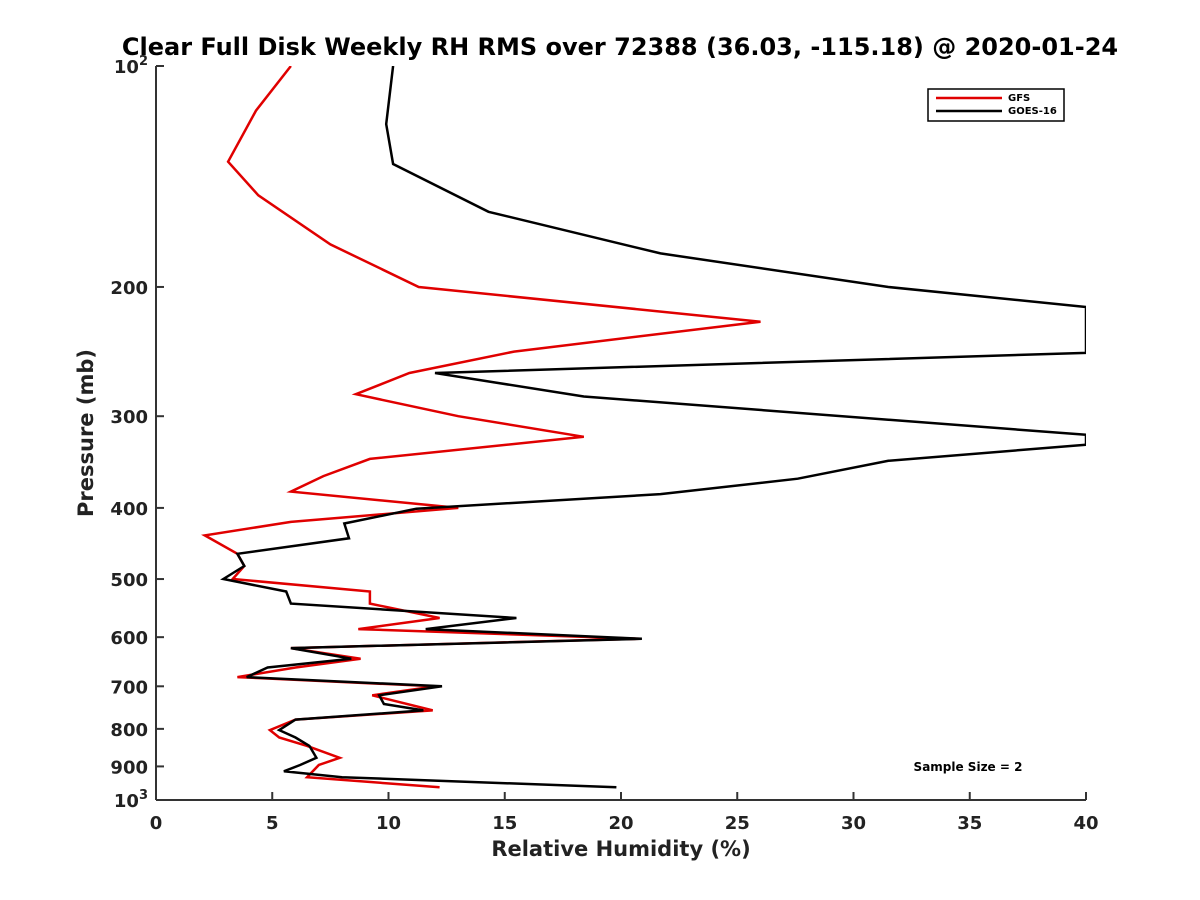 Image resolution: width=1200 pixels, height=900 pixels. What do you see at coordinates (1032, 111) in the screenshot?
I see `legend-goes16-label: GOES-16` at bounding box center [1032, 111].